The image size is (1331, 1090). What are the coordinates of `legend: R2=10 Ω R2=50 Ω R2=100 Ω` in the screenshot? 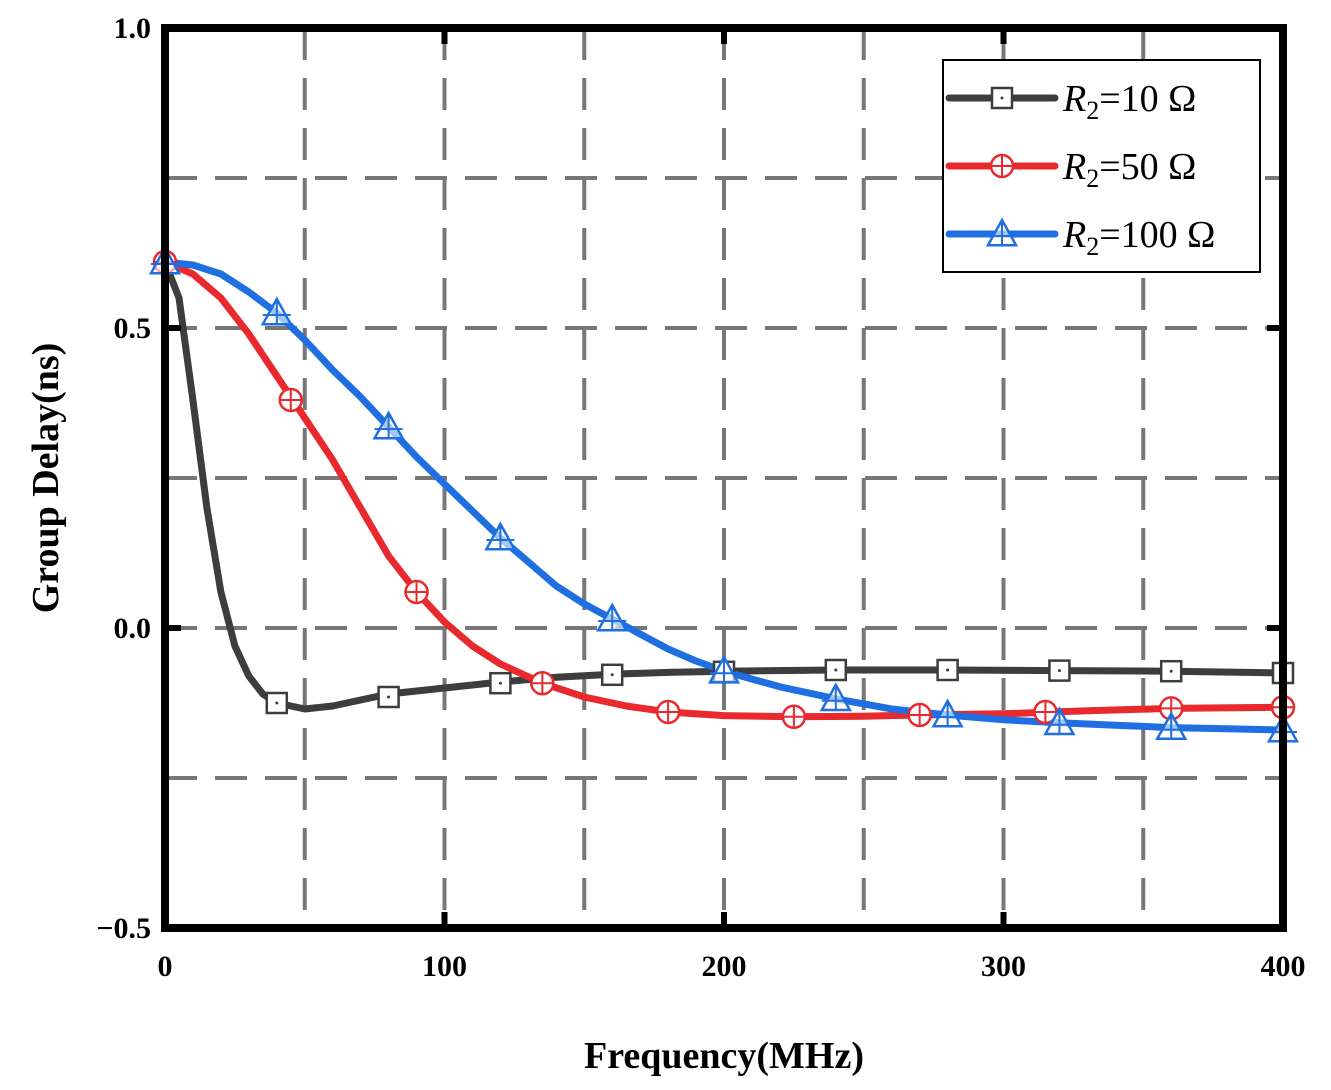 It's located at (1101, 166).